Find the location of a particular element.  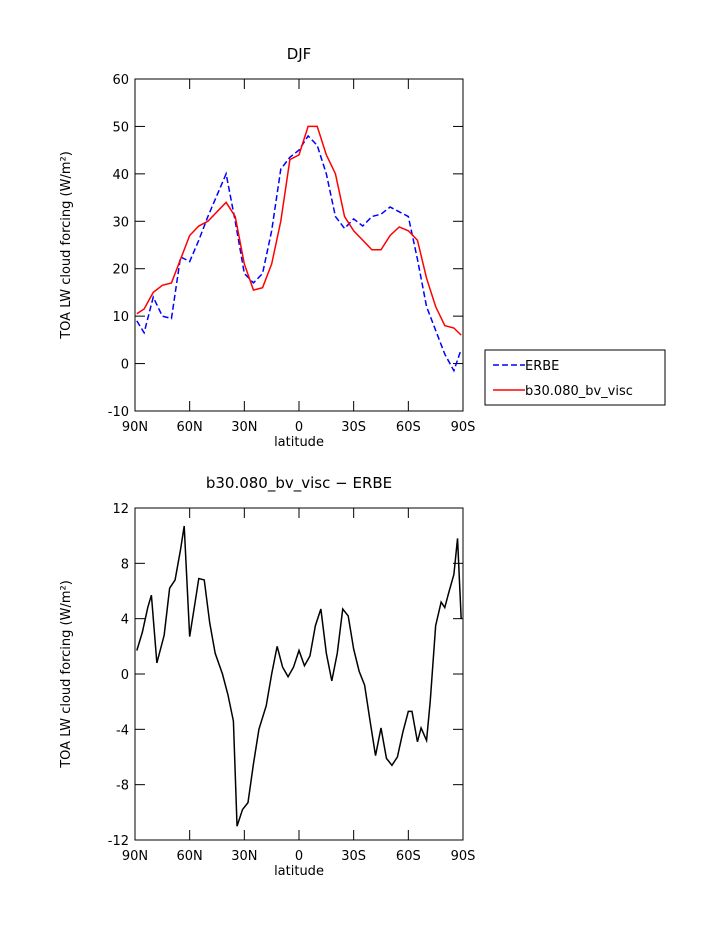

chart-title: DJF is located at coordinates (299, 54).